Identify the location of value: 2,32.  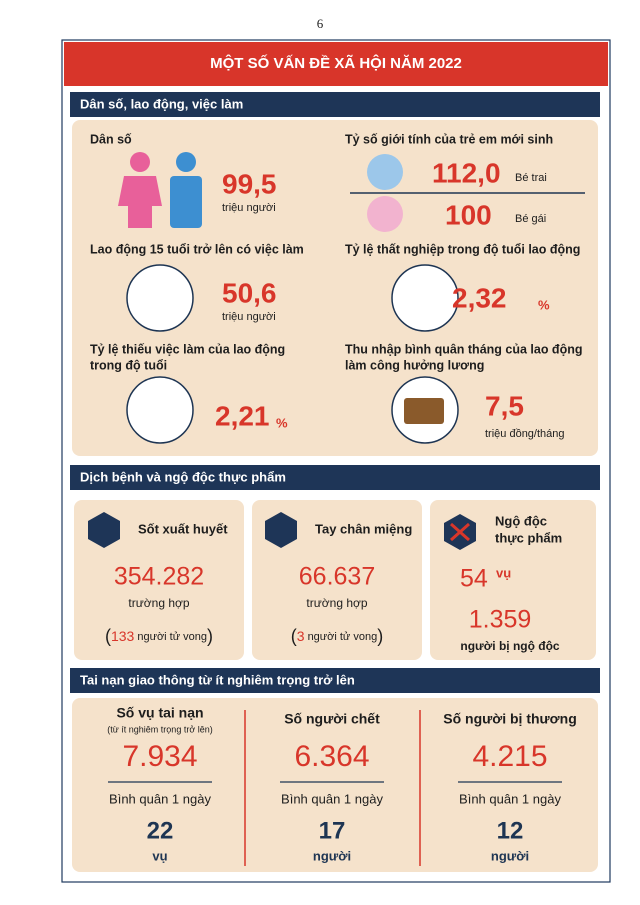
(479, 297).